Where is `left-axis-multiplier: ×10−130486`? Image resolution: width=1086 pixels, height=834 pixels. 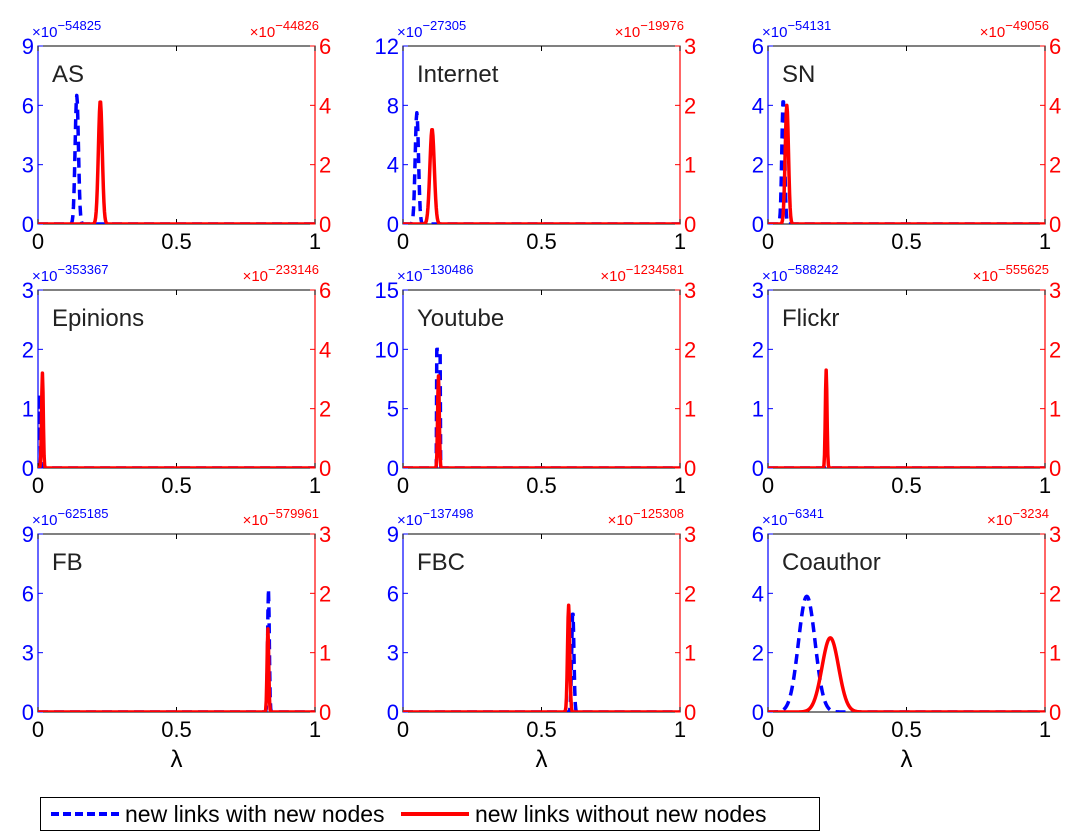 left-axis-multiplier: ×10−130486 is located at coordinates (435, 273).